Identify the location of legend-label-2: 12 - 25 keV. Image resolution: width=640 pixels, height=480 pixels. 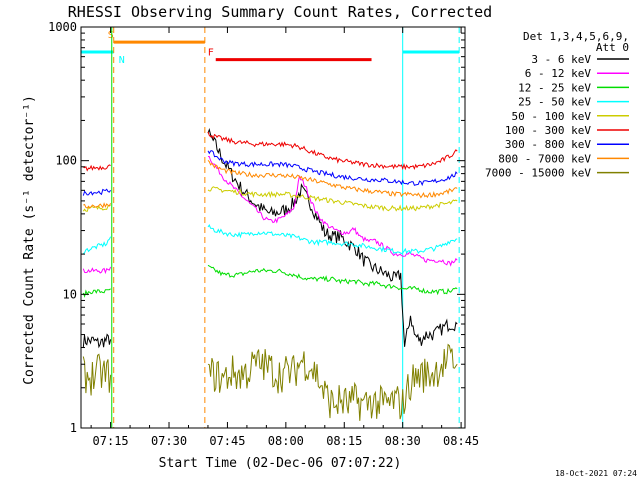
(554, 87).